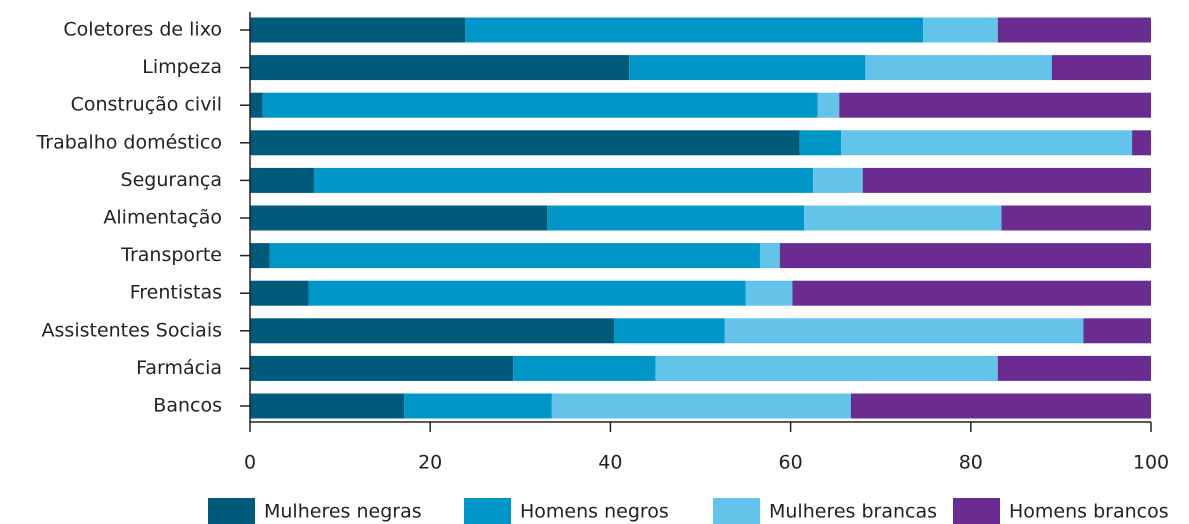 This screenshot has height=524, width=1189. What do you see at coordinates (128, 142) in the screenshot?
I see `y-tick-label: Trabalho doméstico` at bounding box center [128, 142].